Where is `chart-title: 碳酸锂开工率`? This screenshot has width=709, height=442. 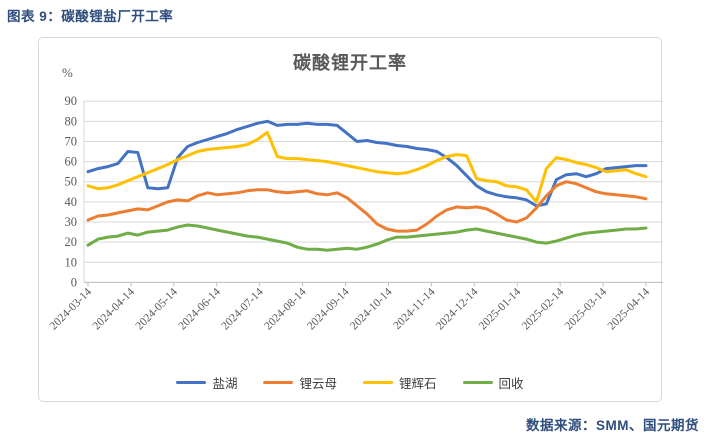
chart-title: 碳酸锂开工率 is located at coordinates (350, 63).